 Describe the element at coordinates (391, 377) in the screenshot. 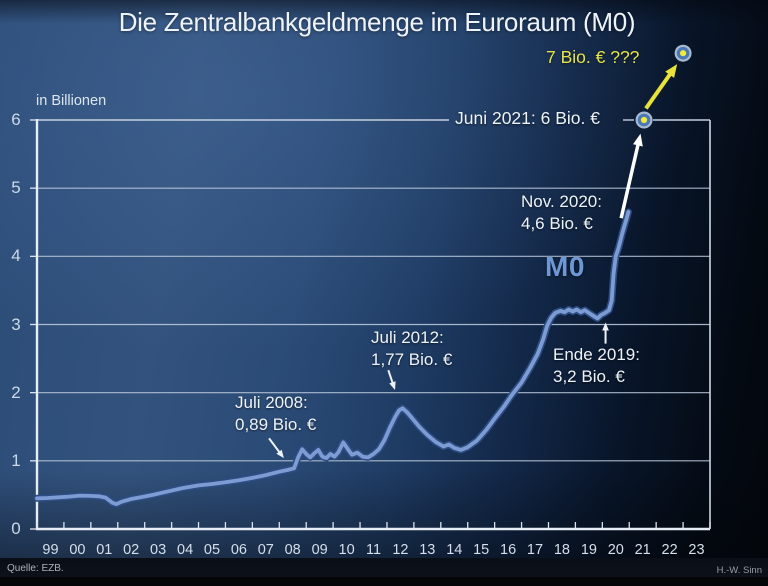

I see `arrow-juli-2012` at that location.